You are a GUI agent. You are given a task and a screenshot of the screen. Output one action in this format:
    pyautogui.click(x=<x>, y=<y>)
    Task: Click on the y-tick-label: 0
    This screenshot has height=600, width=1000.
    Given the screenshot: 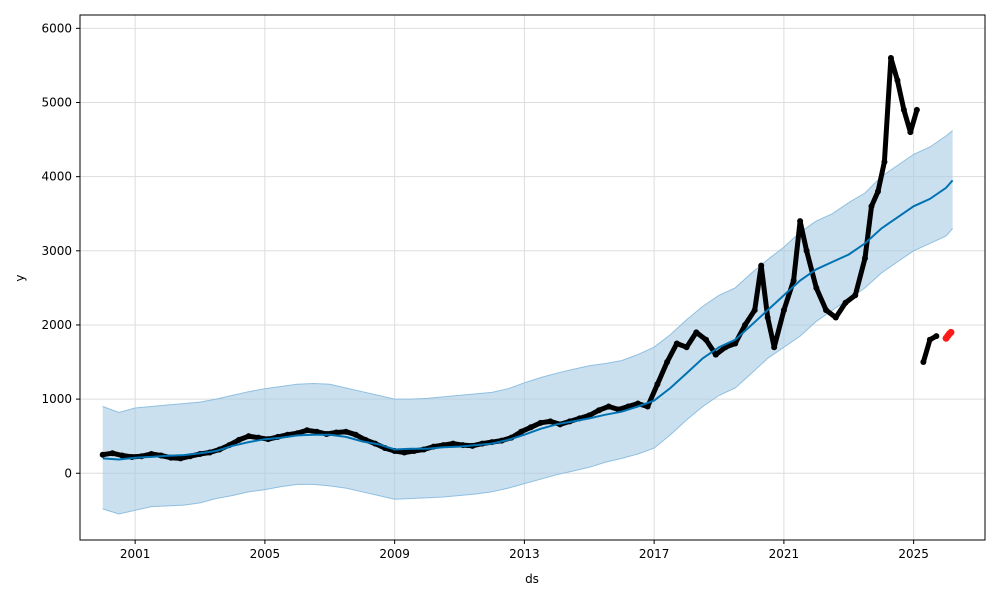 What is the action you would take?
    pyautogui.click(x=68, y=473)
    